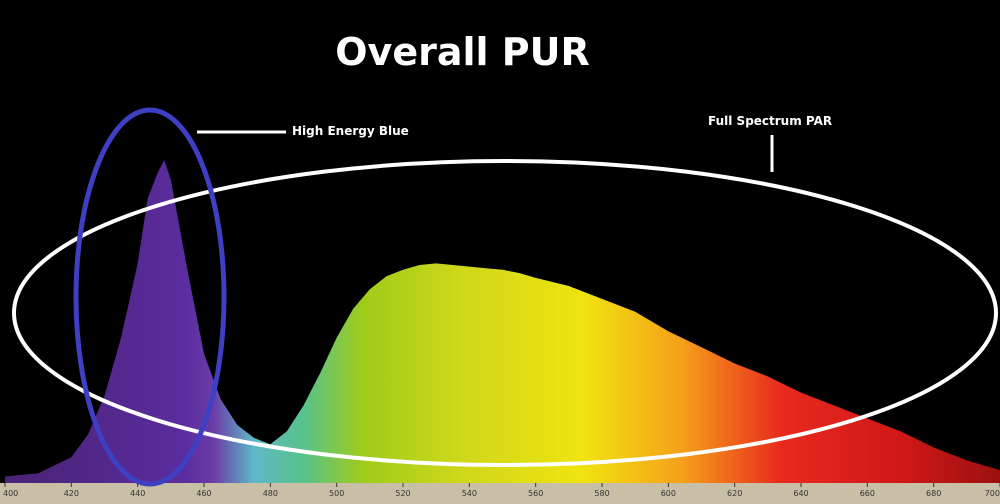  I want to click on x-tick-label-420: 420, so click(71, 493).